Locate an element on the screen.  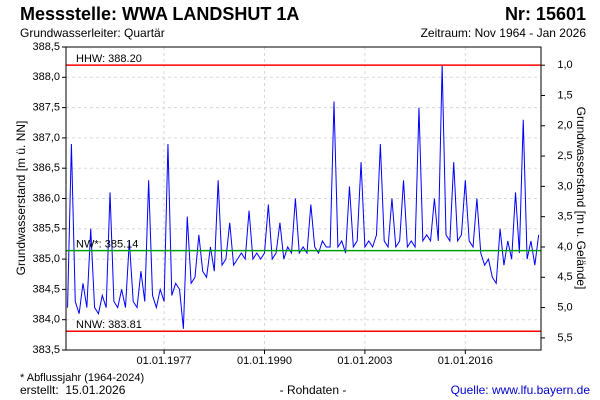
x-tick-label: 01.01.2003 is located at coordinates (364, 361).